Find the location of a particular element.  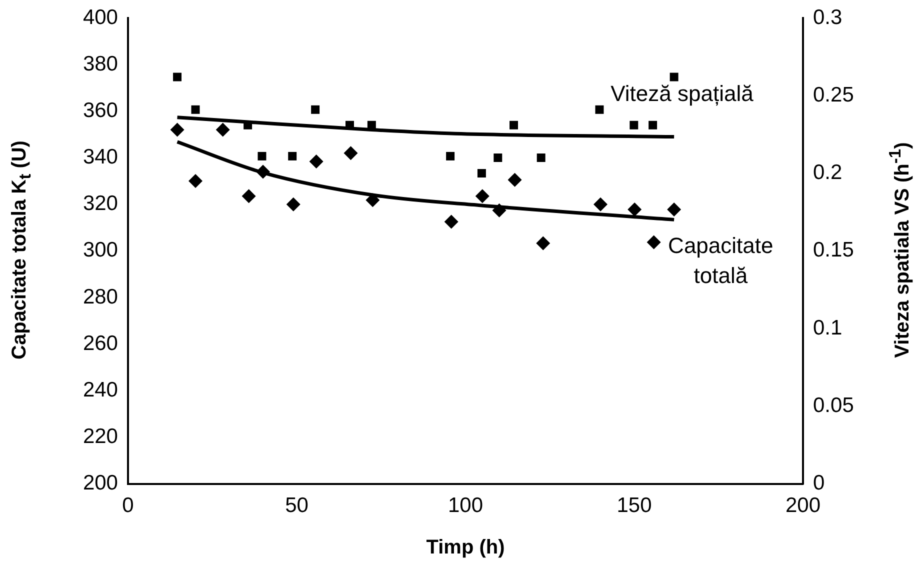

x-tick-label: 50 is located at coordinates (296, 506).